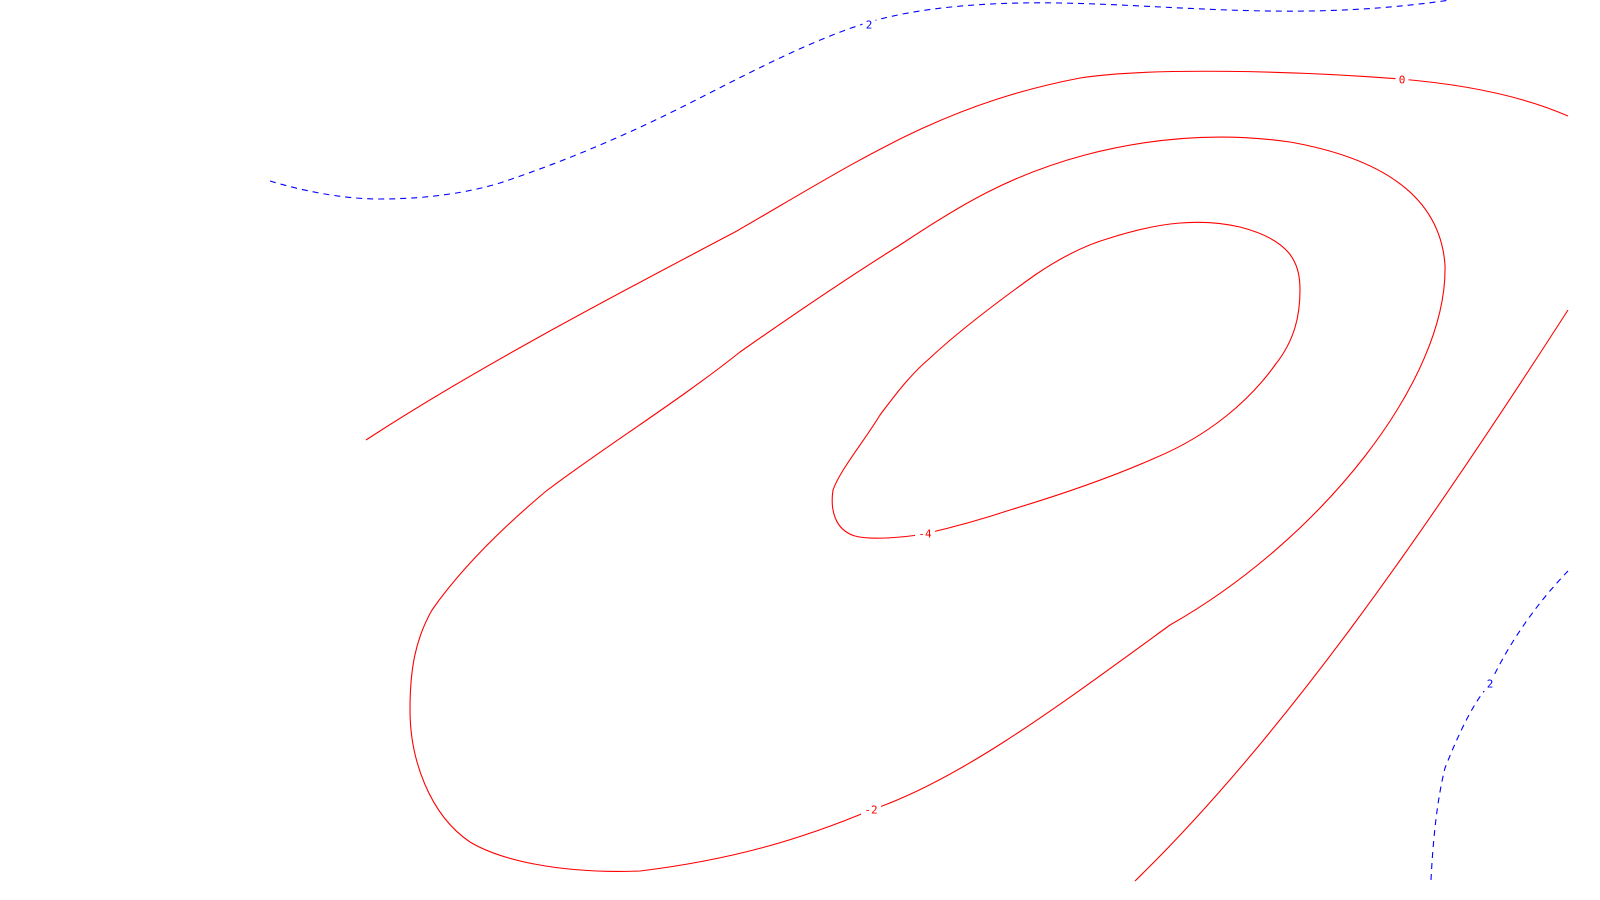 The image size is (1600, 900). I want to click on contour-label-zero: 0, so click(1402, 80).